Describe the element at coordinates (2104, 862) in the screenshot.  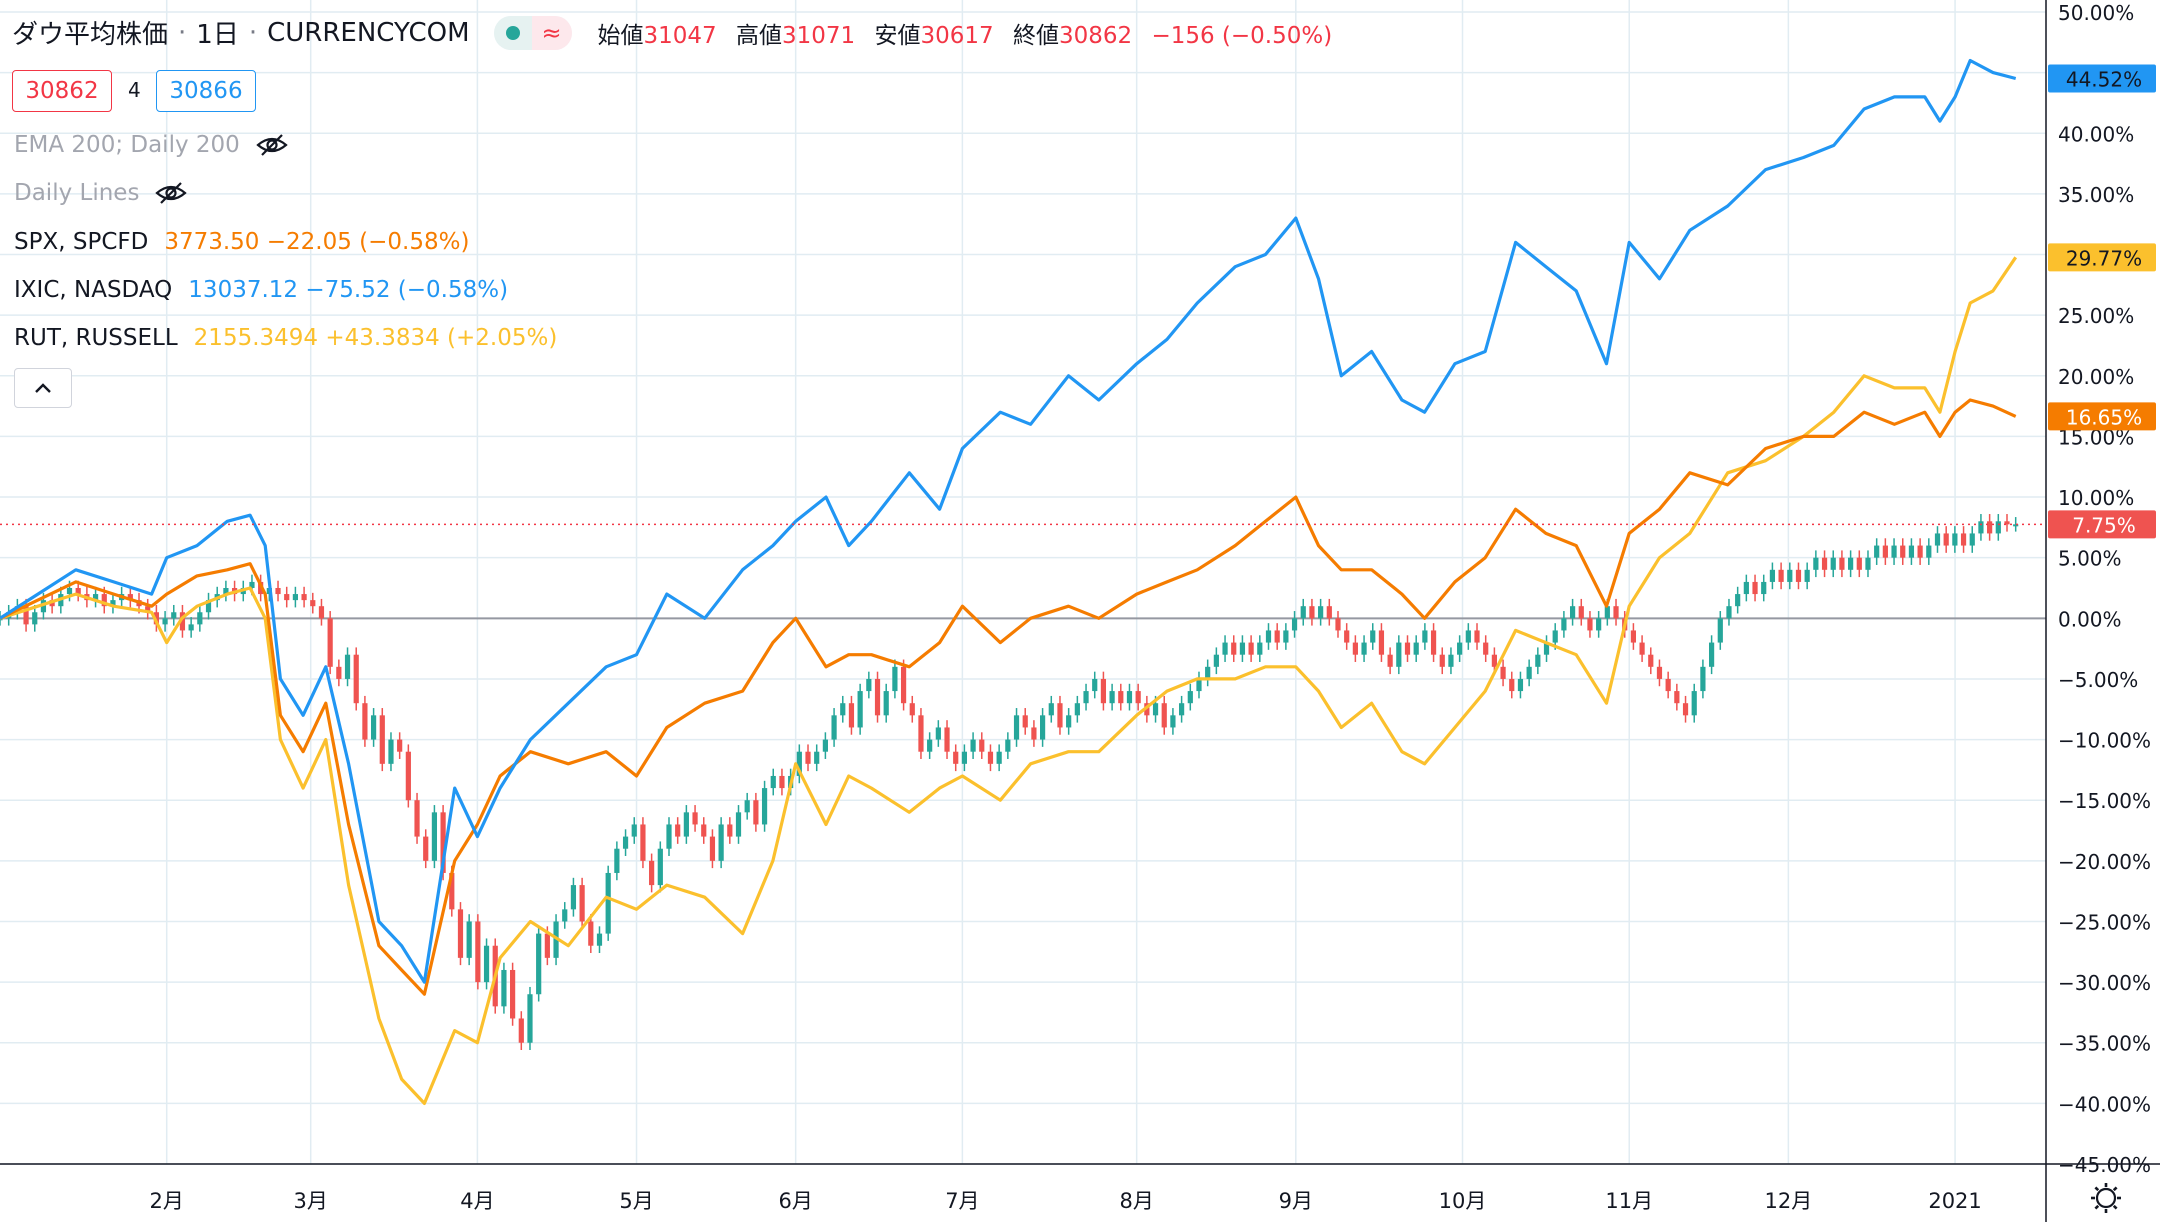
I see `y-tick-label: −20.00%` at that location.